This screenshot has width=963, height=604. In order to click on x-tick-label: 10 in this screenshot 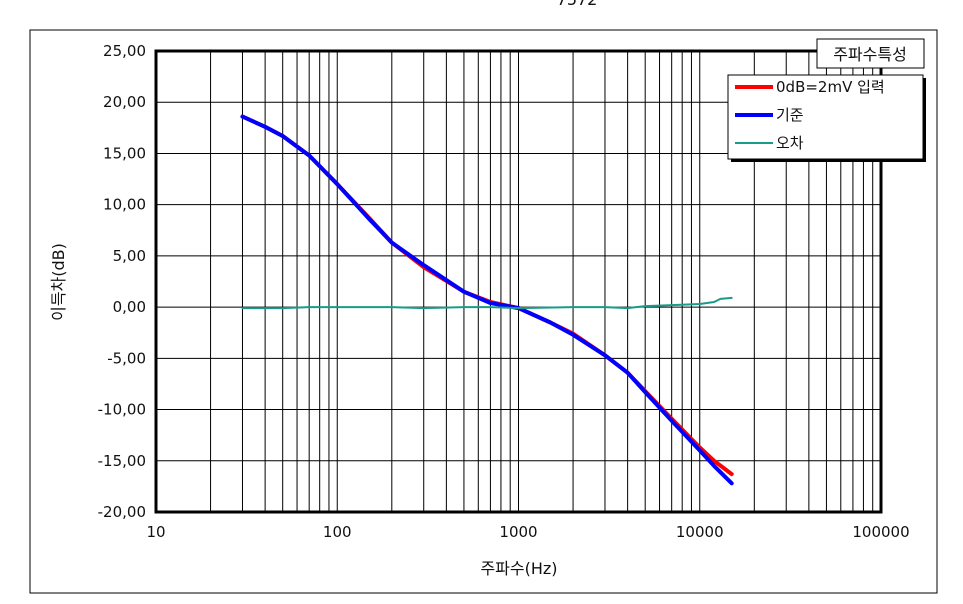, I will do `click(155, 532)`.